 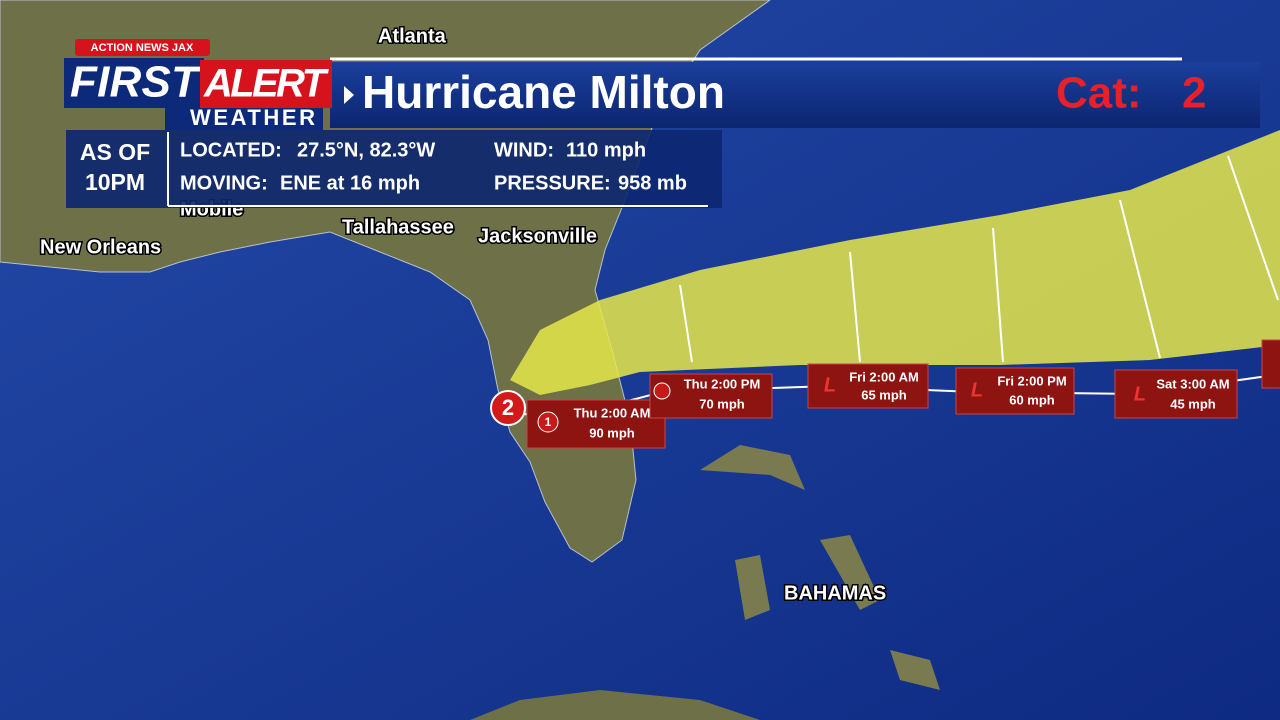 What do you see at coordinates (1270, 364) in the screenshot?
I see `forecast-box-partial` at bounding box center [1270, 364].